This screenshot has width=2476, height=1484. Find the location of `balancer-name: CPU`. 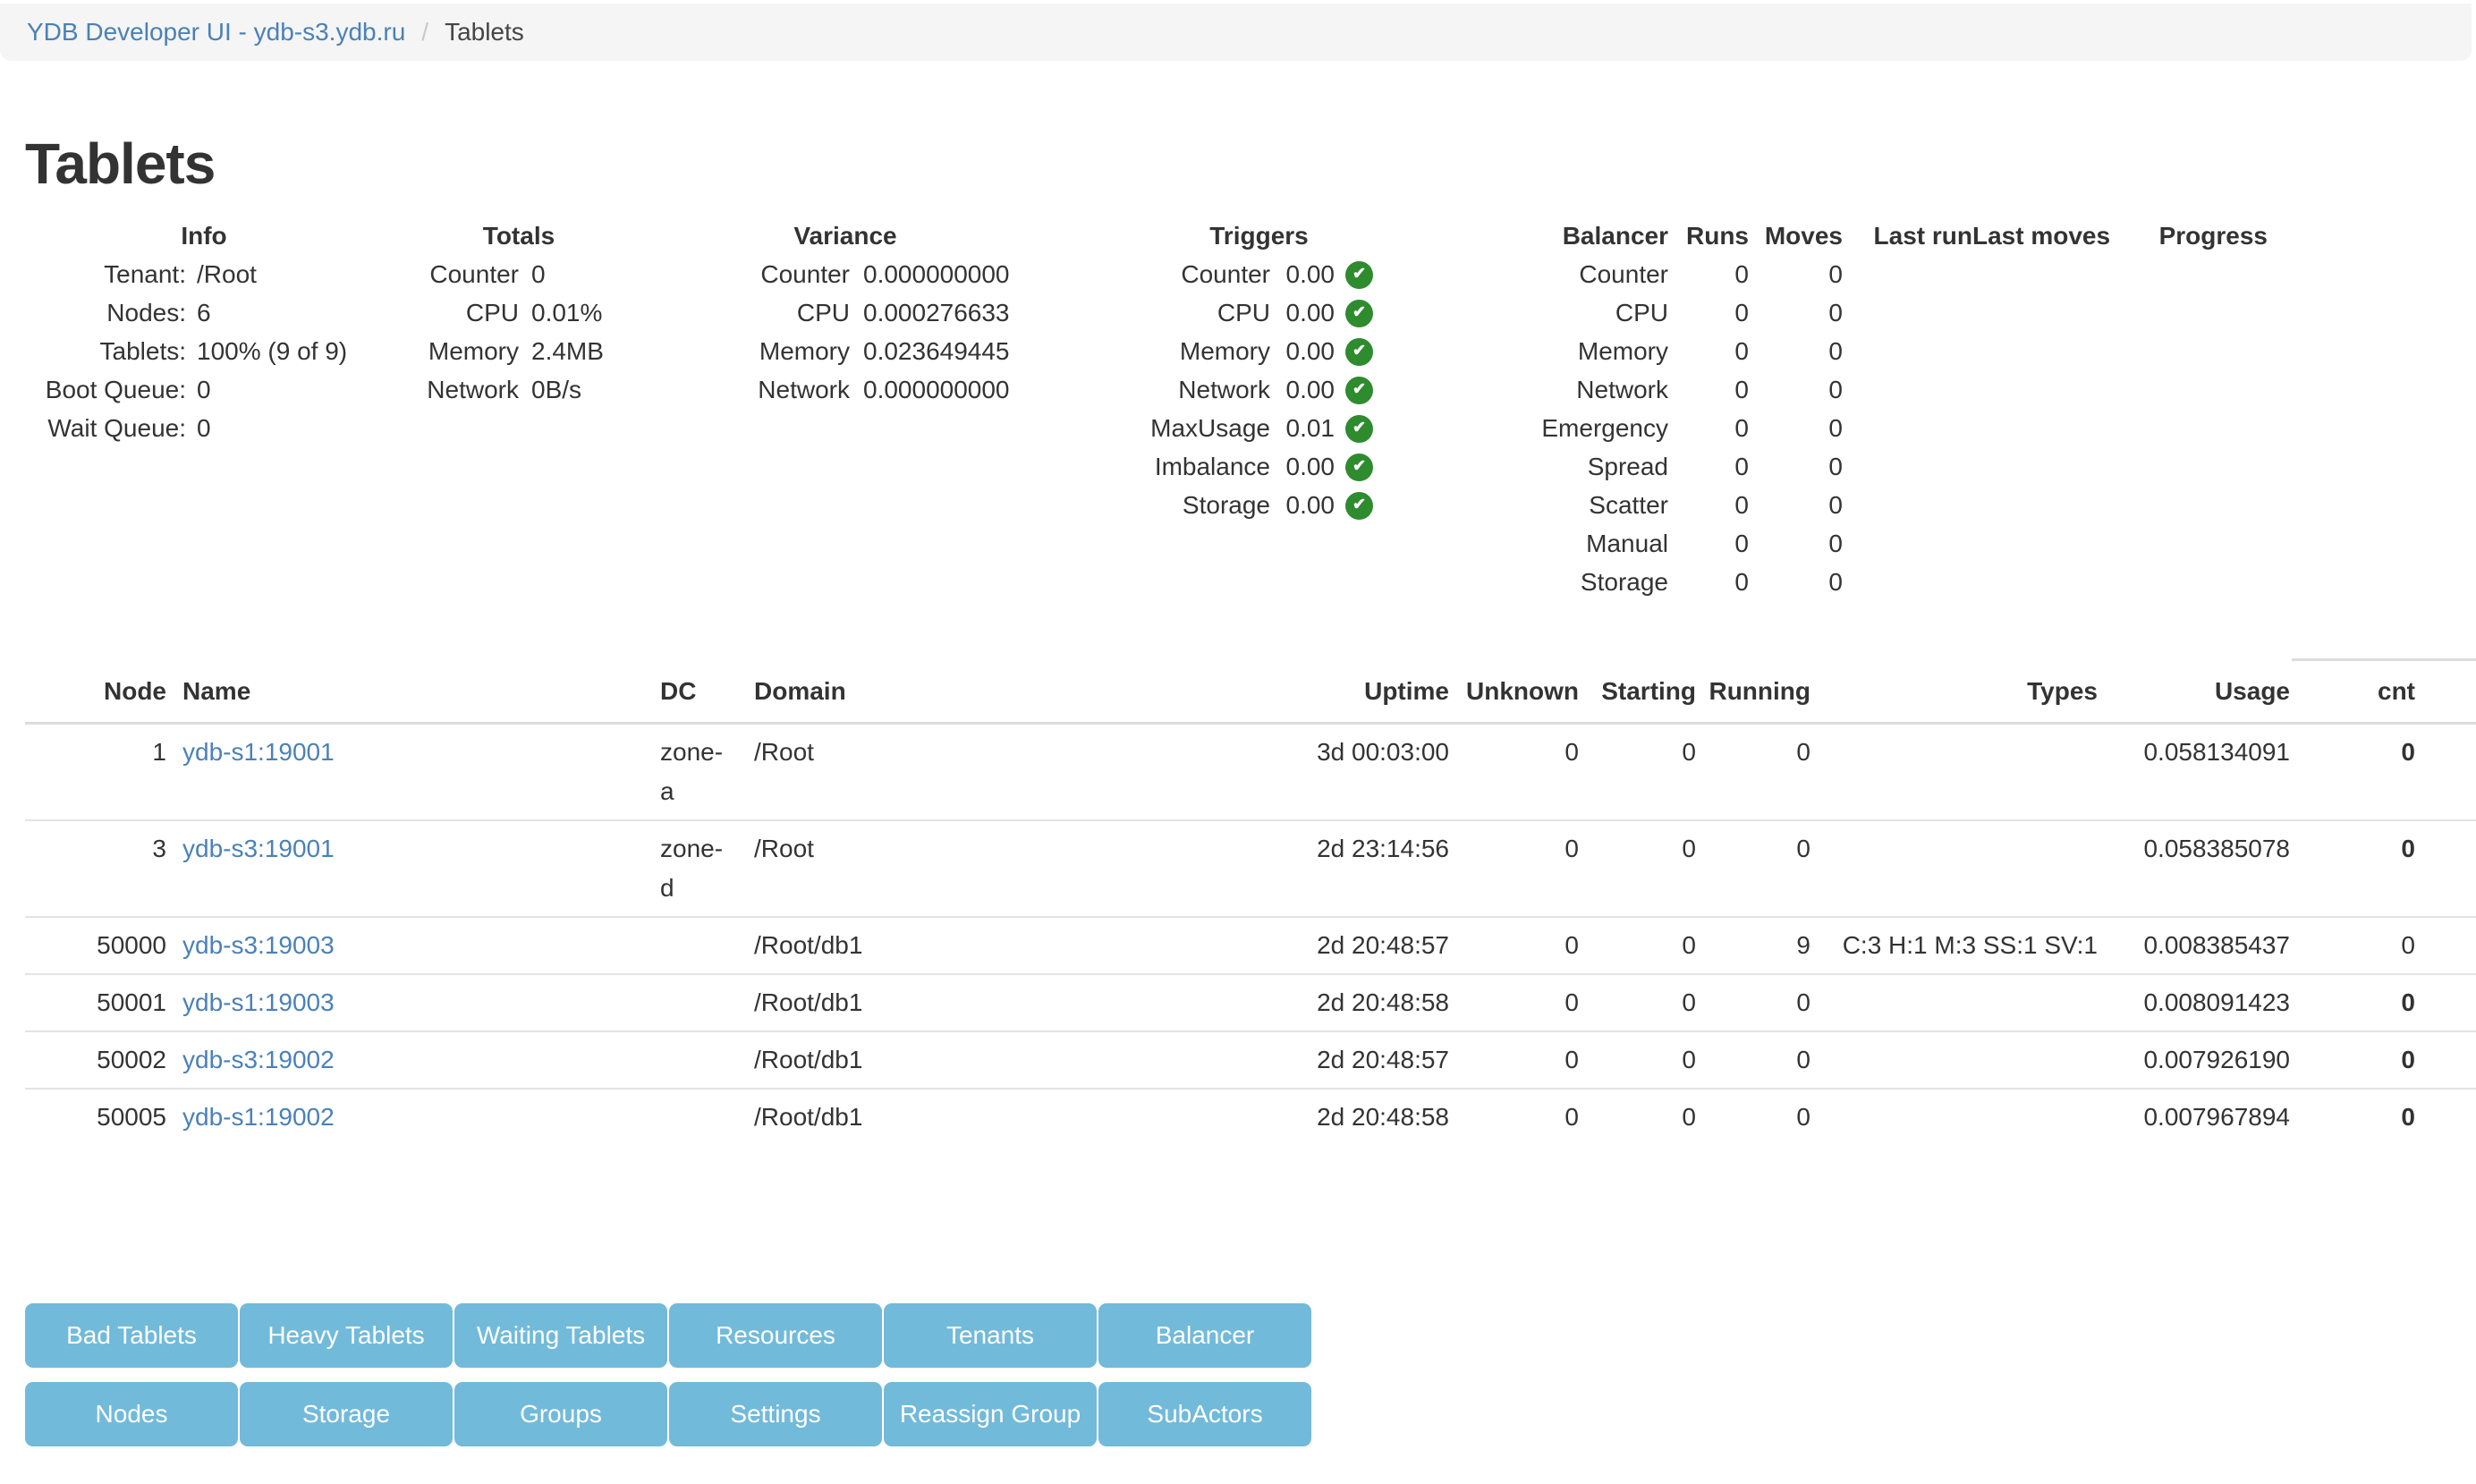

balancer-name: CPU is located at coordinates (1641, 312).